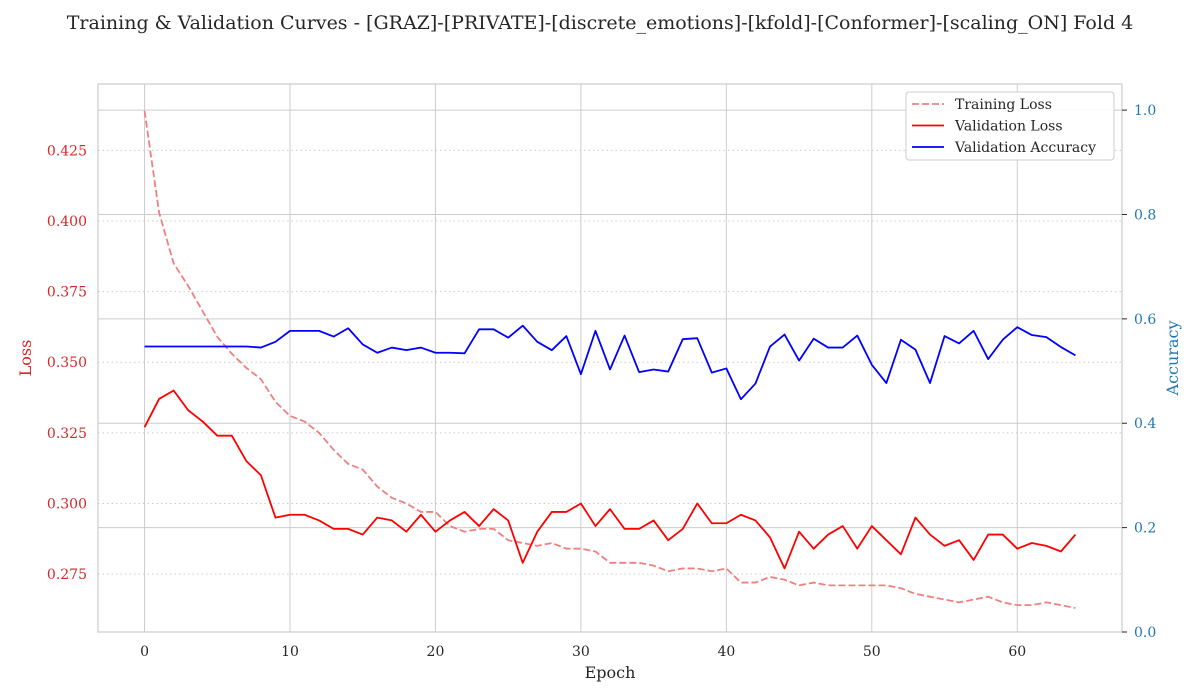 The width and height of the screenshot is (1200, 700). I want to click on y-right-tick-label: 0.8, so click(1145, 215).